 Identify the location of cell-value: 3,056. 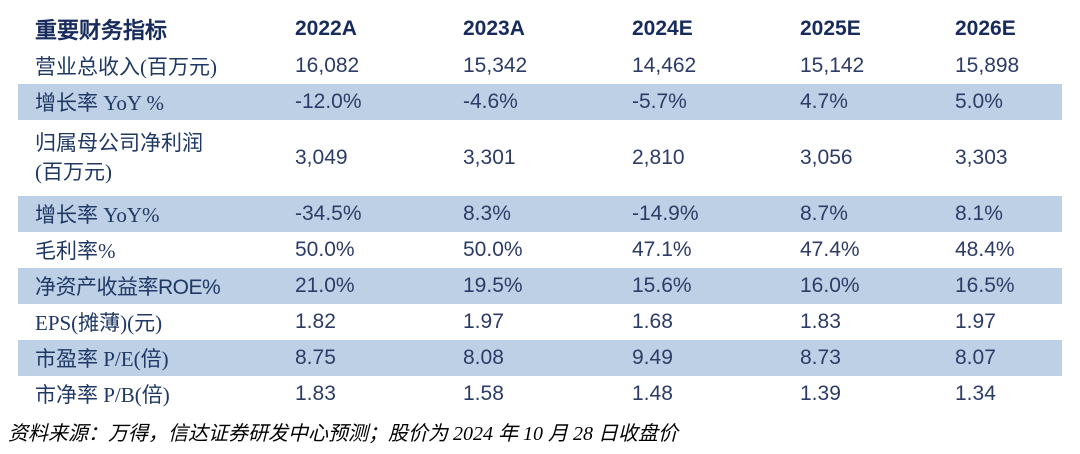
(826, 157).